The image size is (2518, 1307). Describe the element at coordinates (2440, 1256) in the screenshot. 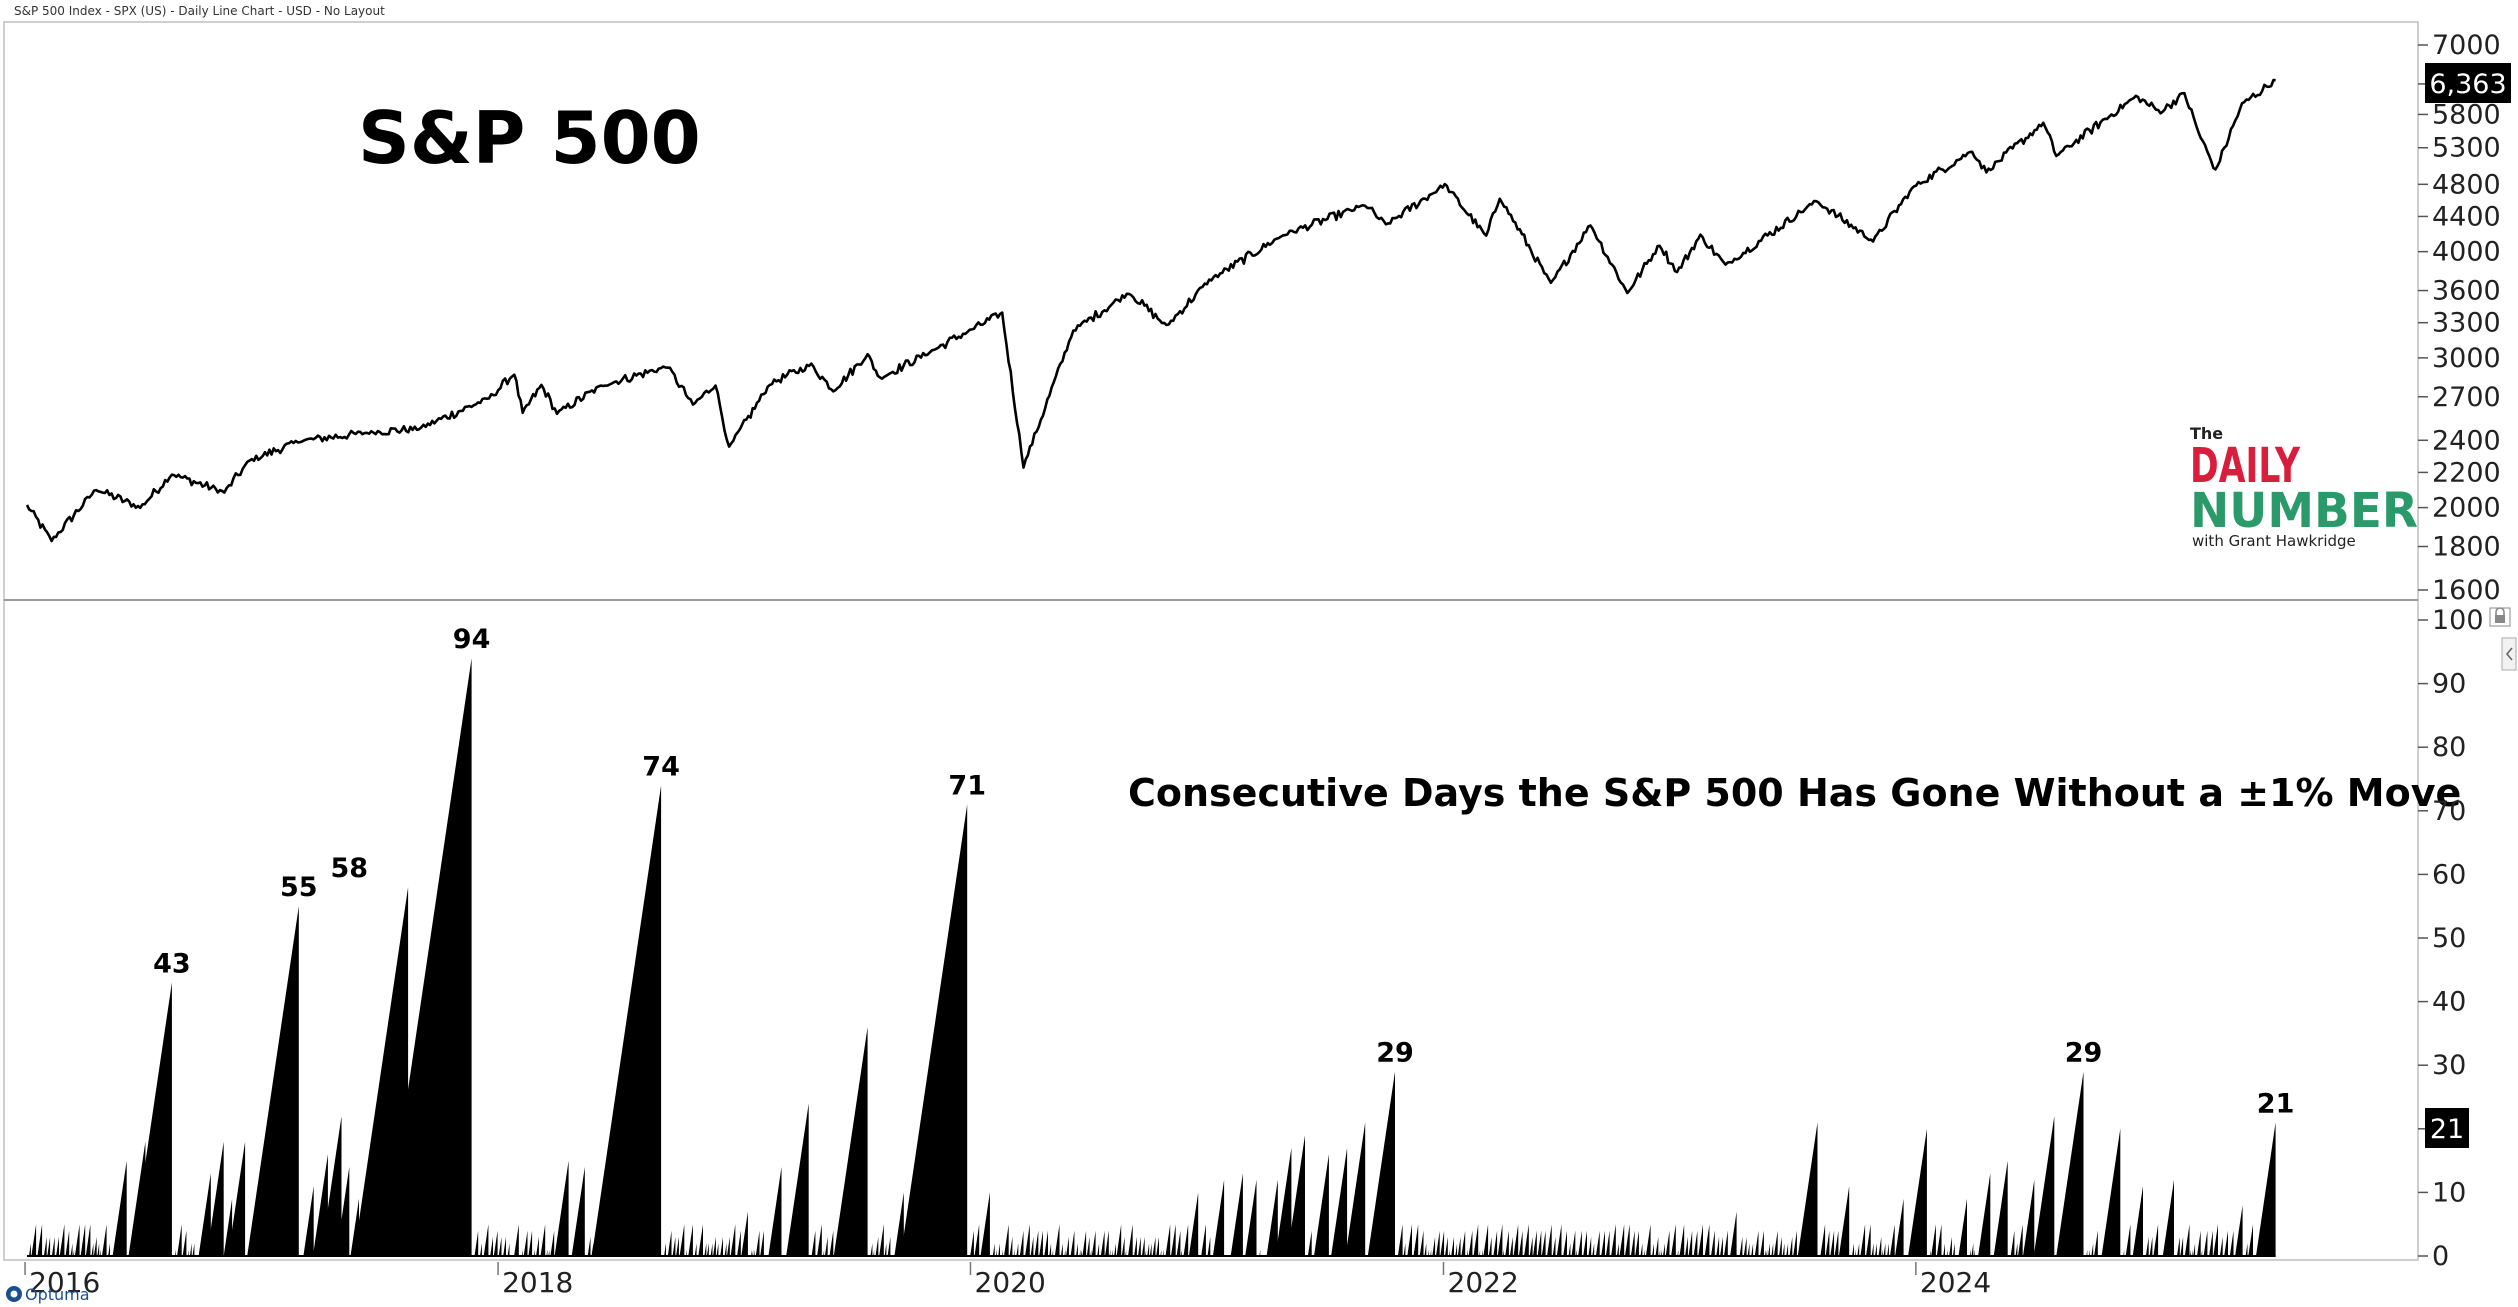

I see `streak-y-tick-label: 0` at that location.